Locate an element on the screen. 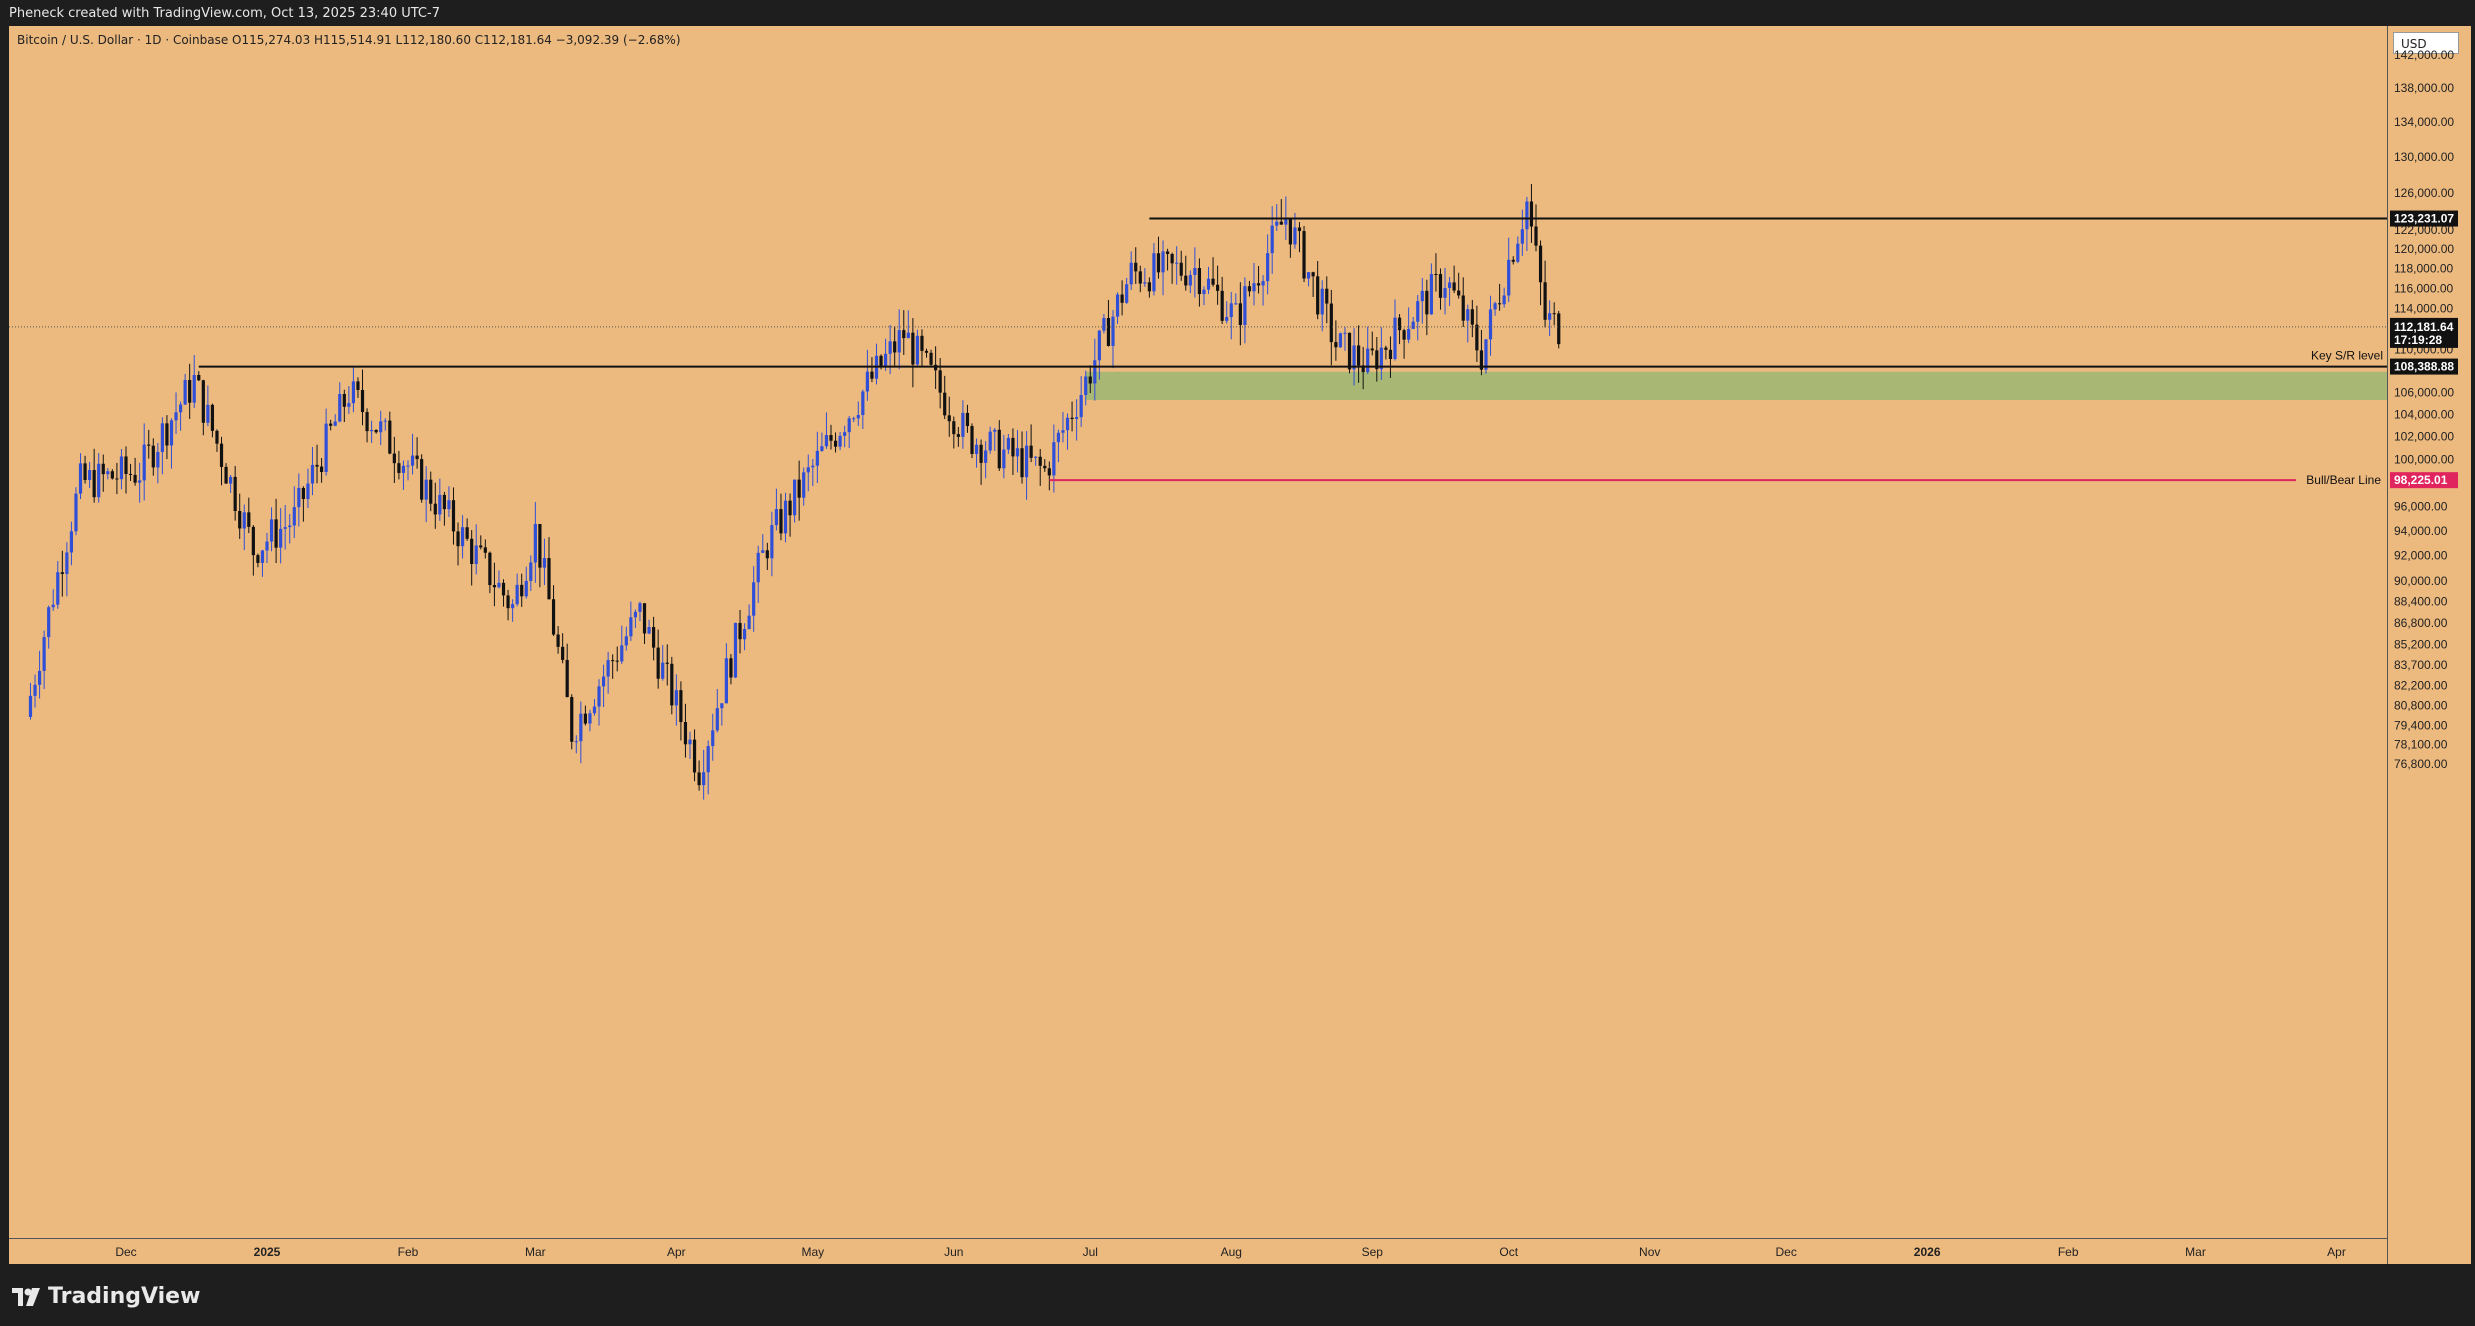 Image resolution: width=2475 pixels, height=1326 pixels. level-price-tag-text: 108,388.88 is located at coordinates (2424, 367).